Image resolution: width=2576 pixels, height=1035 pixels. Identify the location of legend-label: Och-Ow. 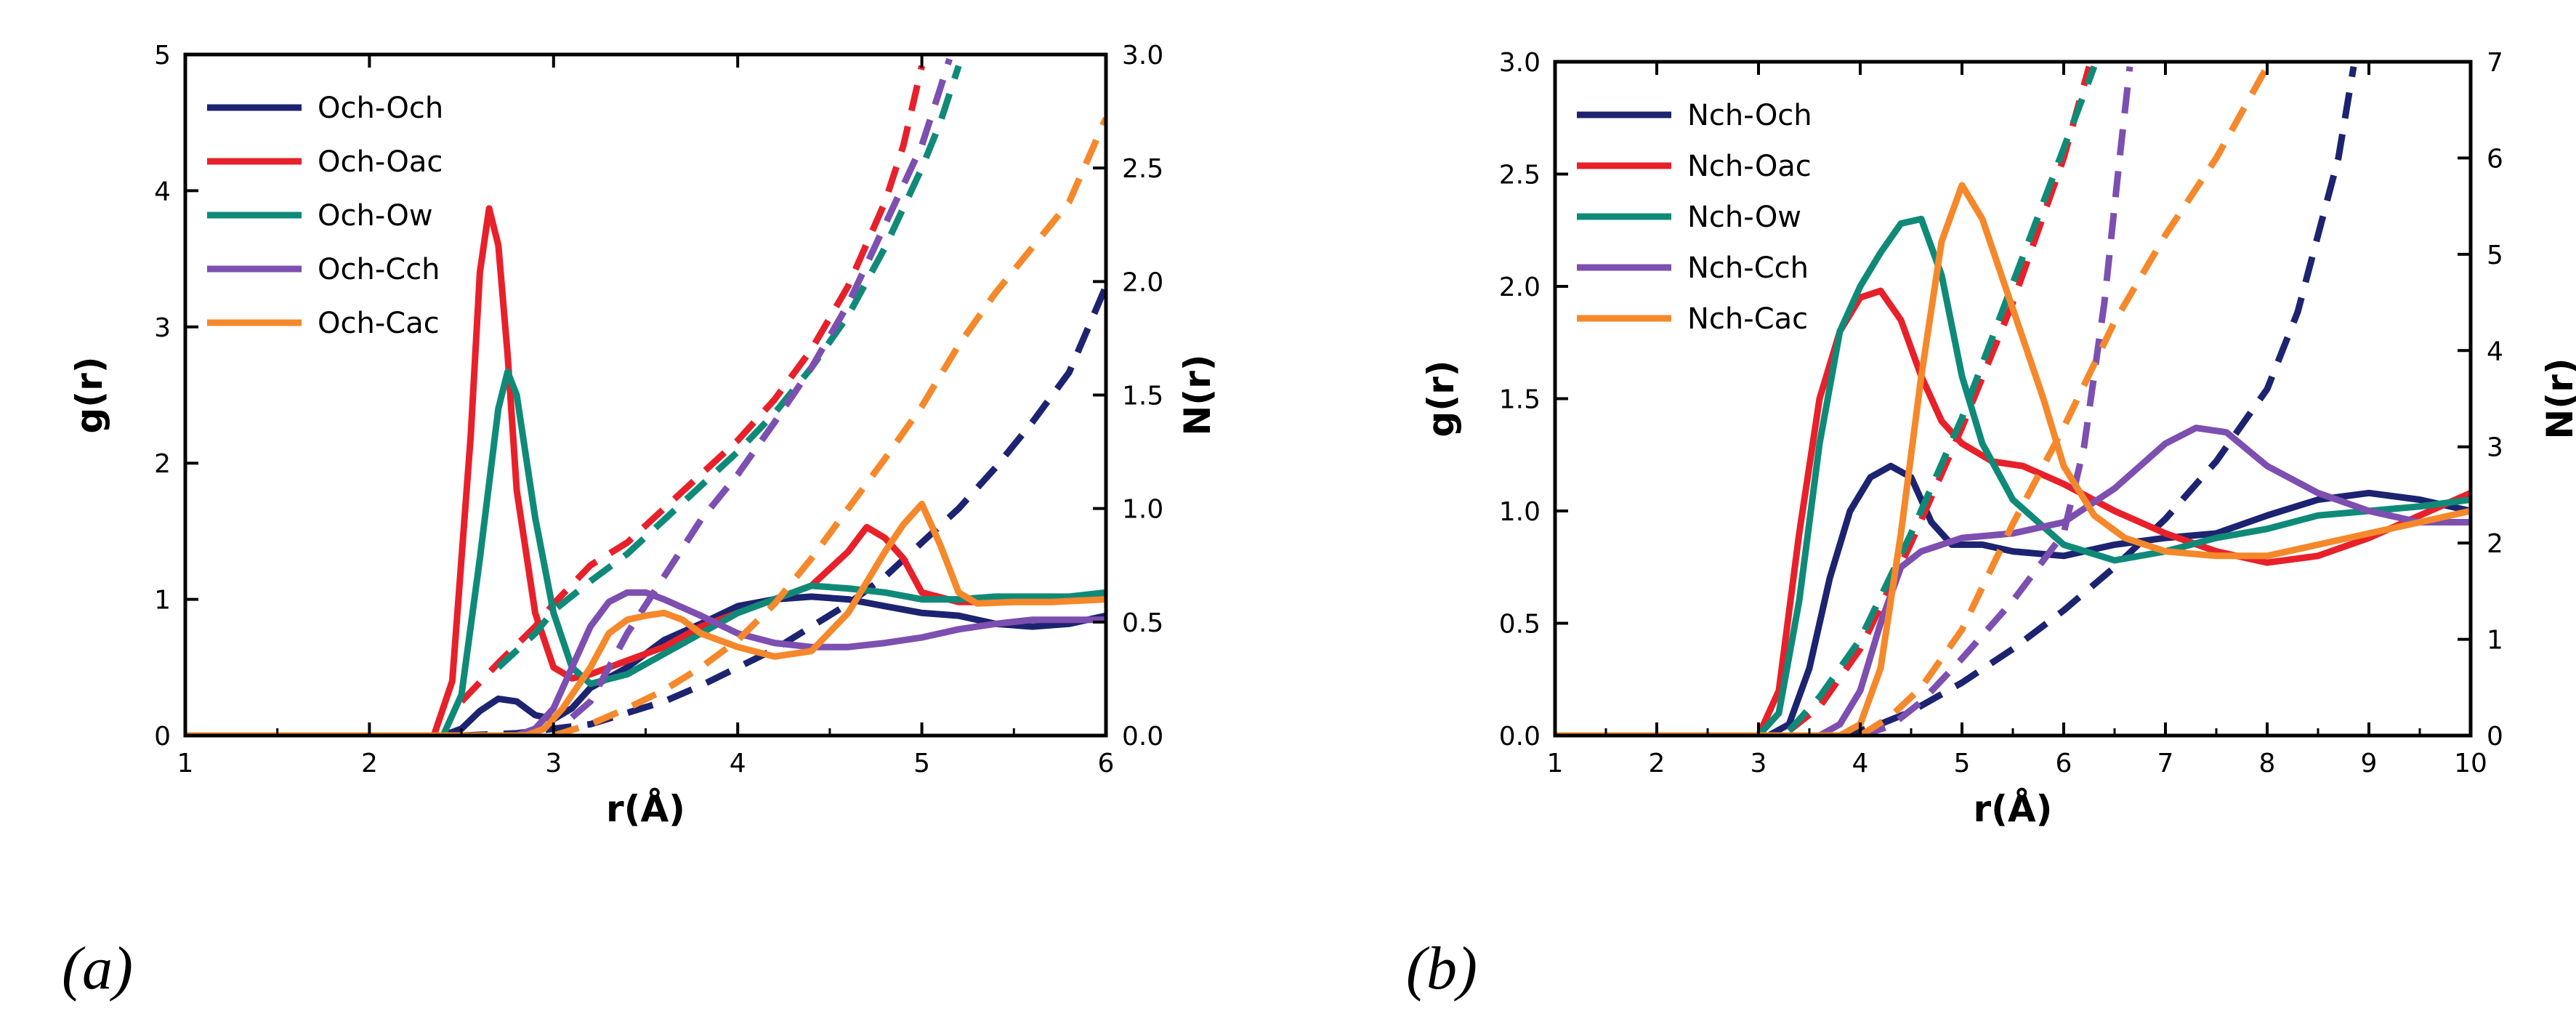
(376, 216).